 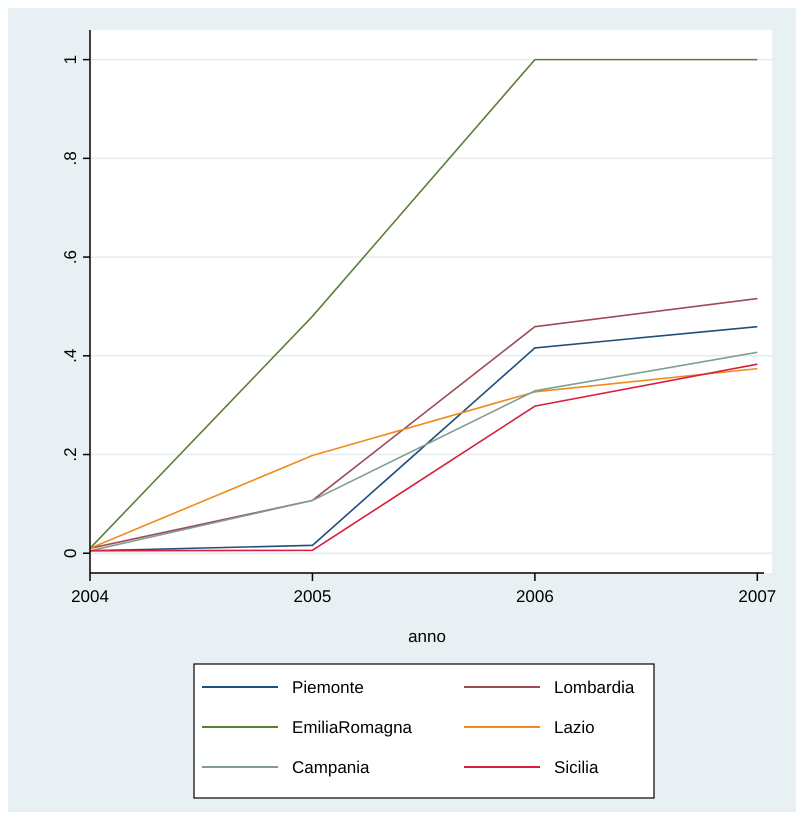 I want to click on legend-label: Campania, so click(x=331, y=767).